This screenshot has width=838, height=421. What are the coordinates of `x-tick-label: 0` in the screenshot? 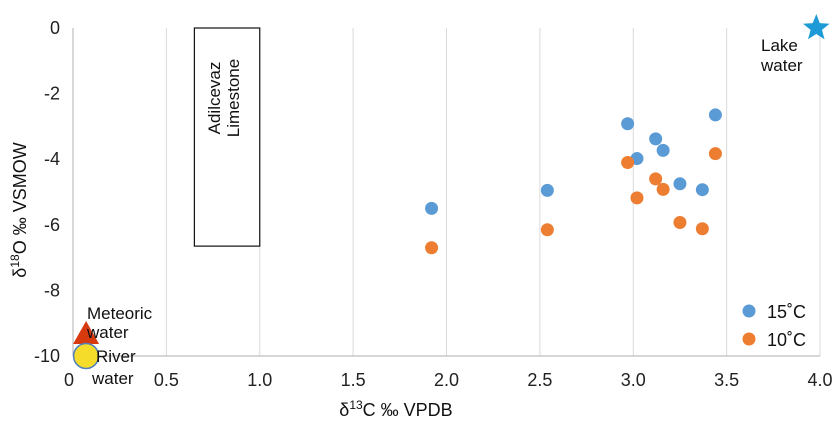 It's located at (69, 380).